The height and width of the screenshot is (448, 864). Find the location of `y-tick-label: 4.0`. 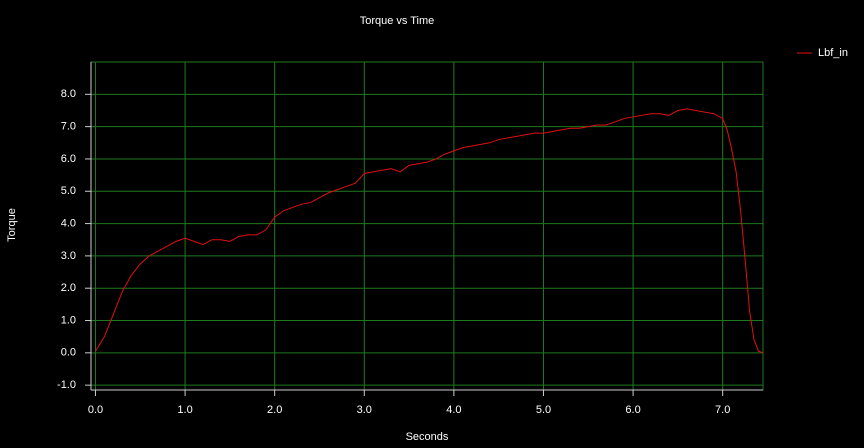

y-tick-label: 4.0 is located at coordinates (68, 223).